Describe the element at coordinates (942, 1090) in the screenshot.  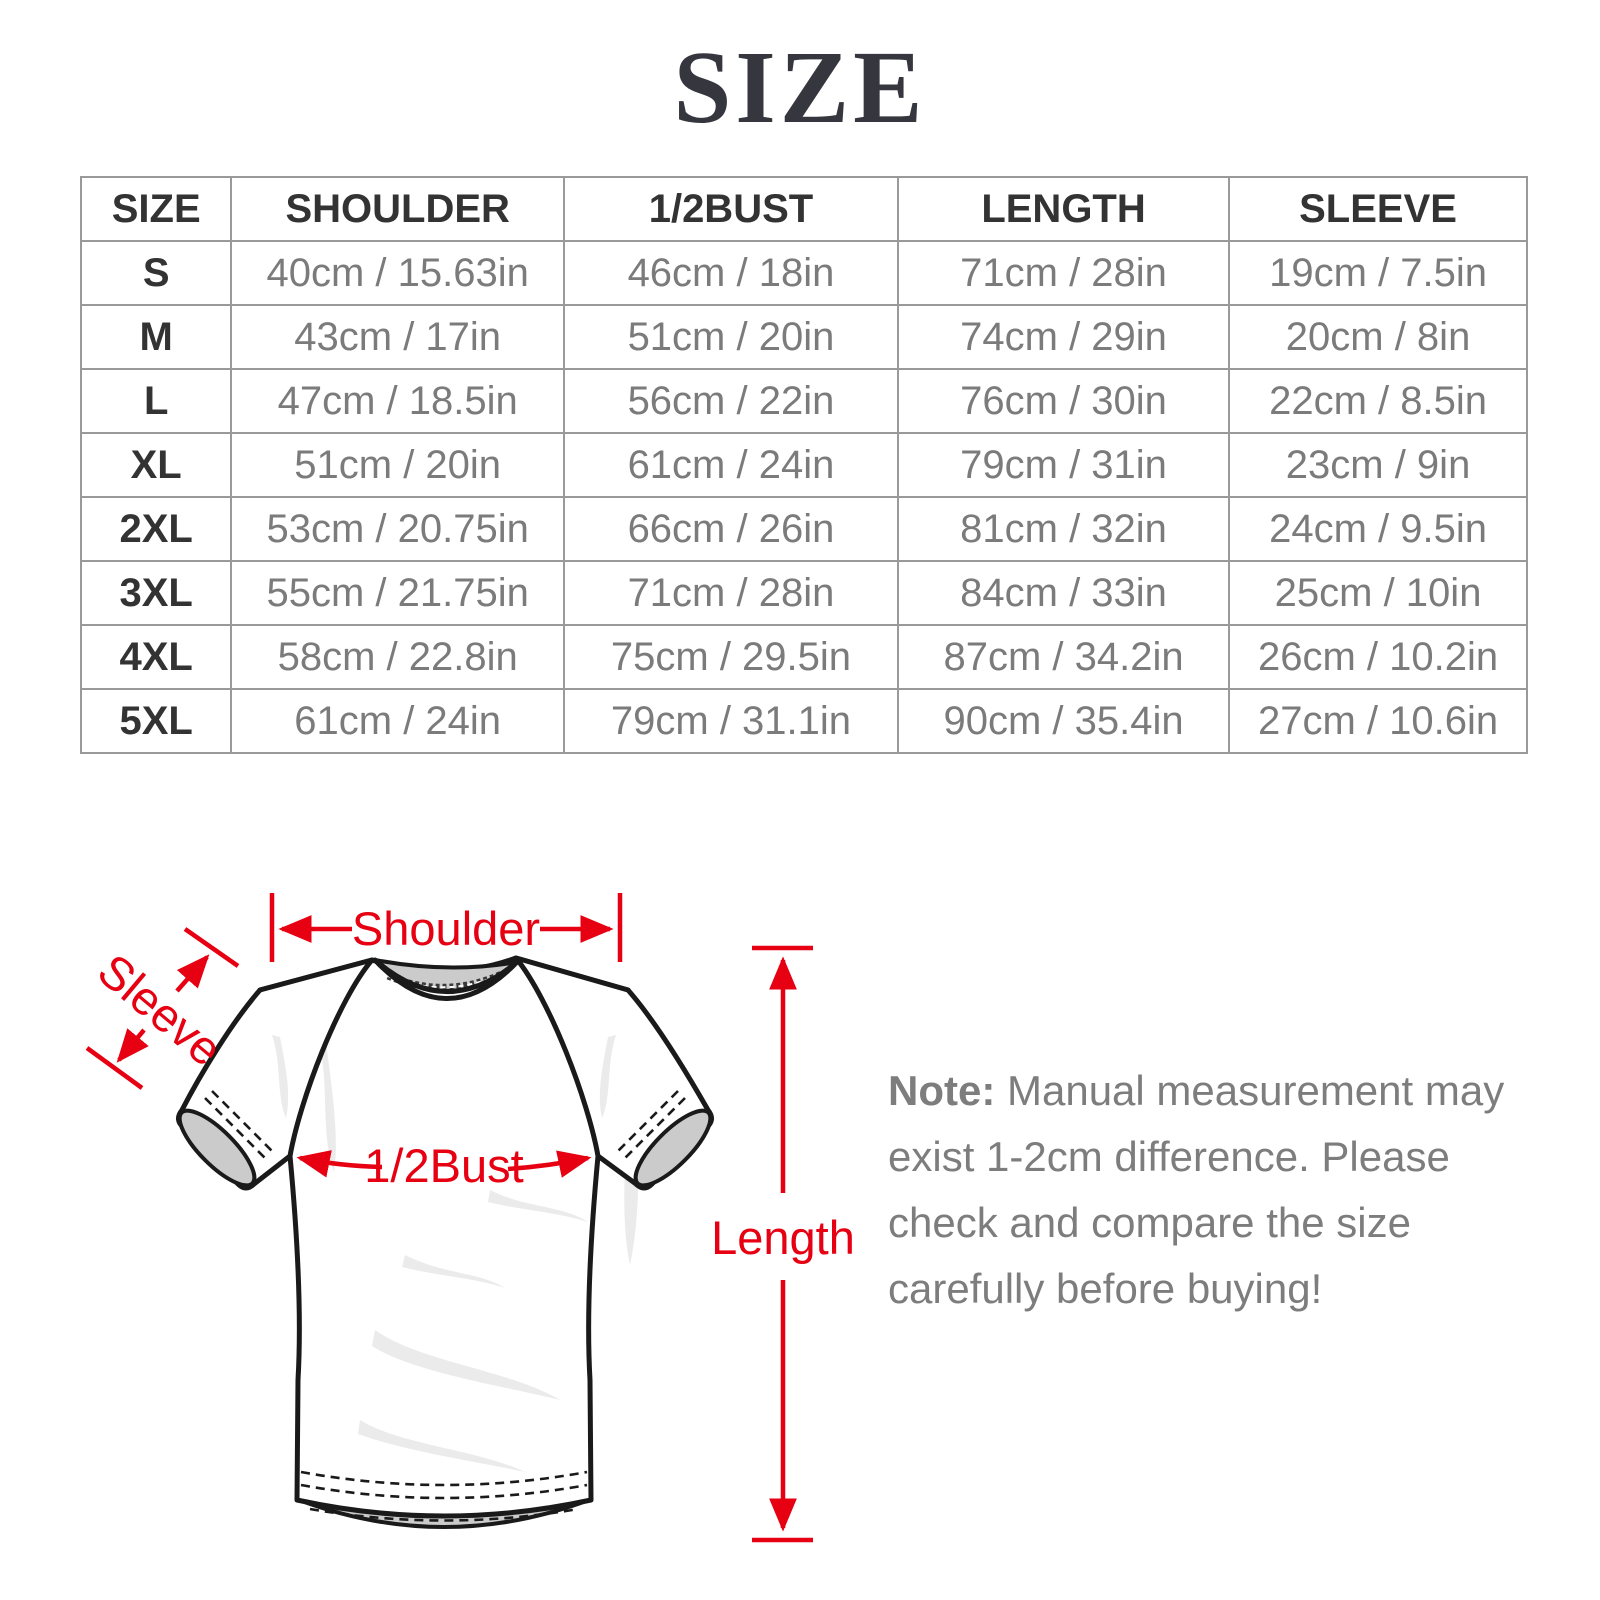
I see `note-label: Note:` at that location.